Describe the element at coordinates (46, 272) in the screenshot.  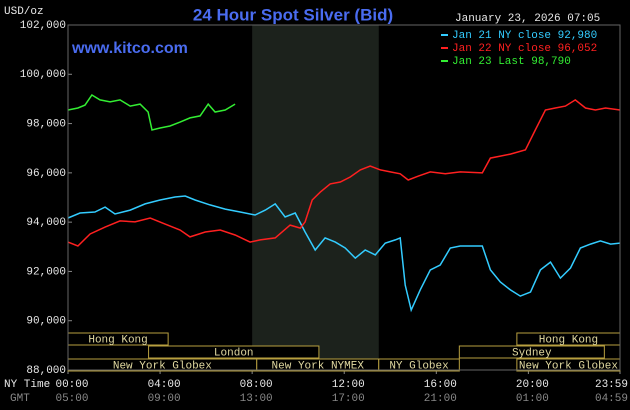
I see `y-tick-label: 92,000` at that location.